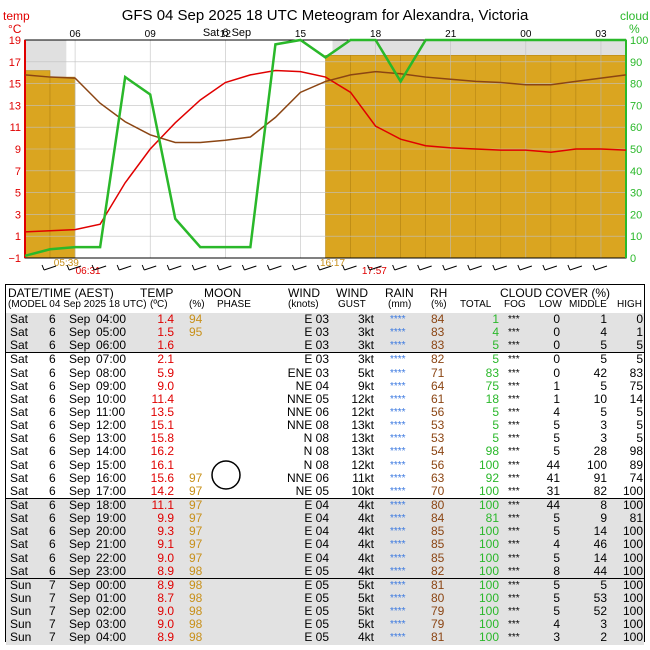  What do you see at coordinates (165, 385) in the screenshot?
I see `cell-temp: 9.0` at bounding box center [165, 385].